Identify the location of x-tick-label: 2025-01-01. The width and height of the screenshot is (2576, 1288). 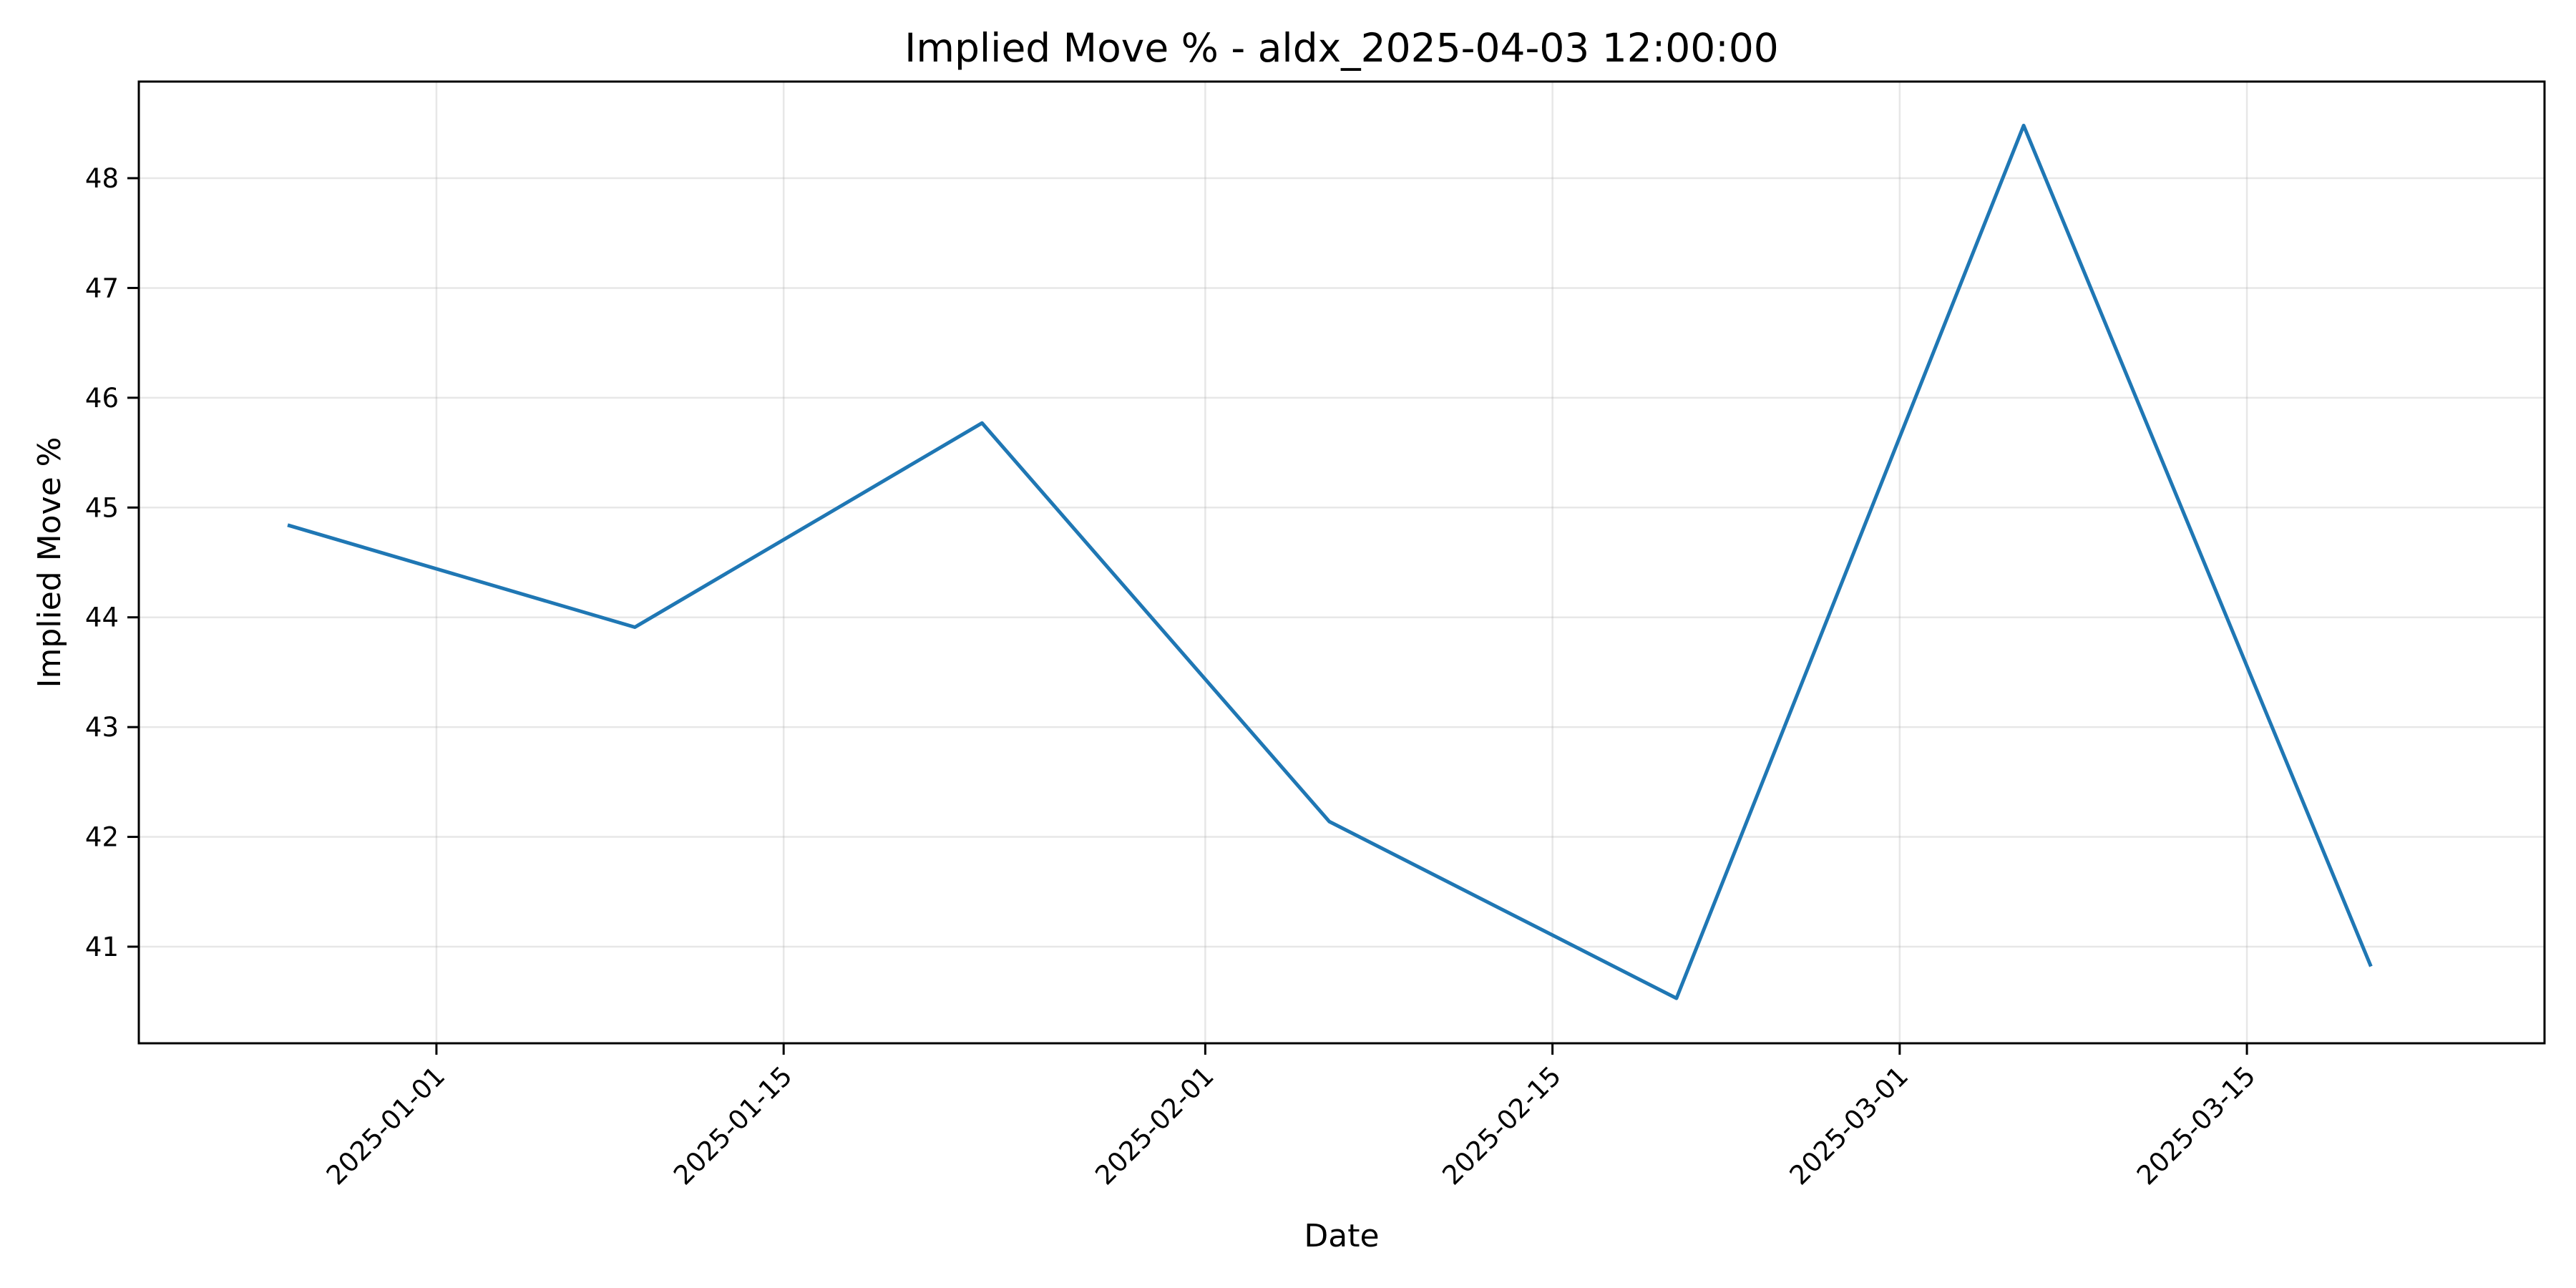
(386, 1125).